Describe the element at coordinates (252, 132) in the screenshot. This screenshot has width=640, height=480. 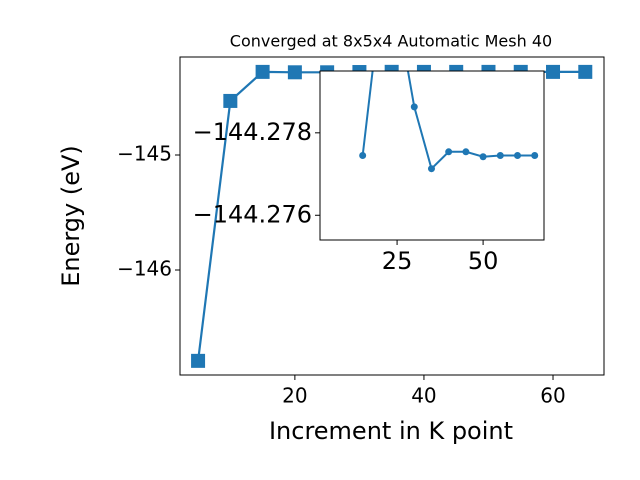
I see `y-tick-label: −144.278` at that location.